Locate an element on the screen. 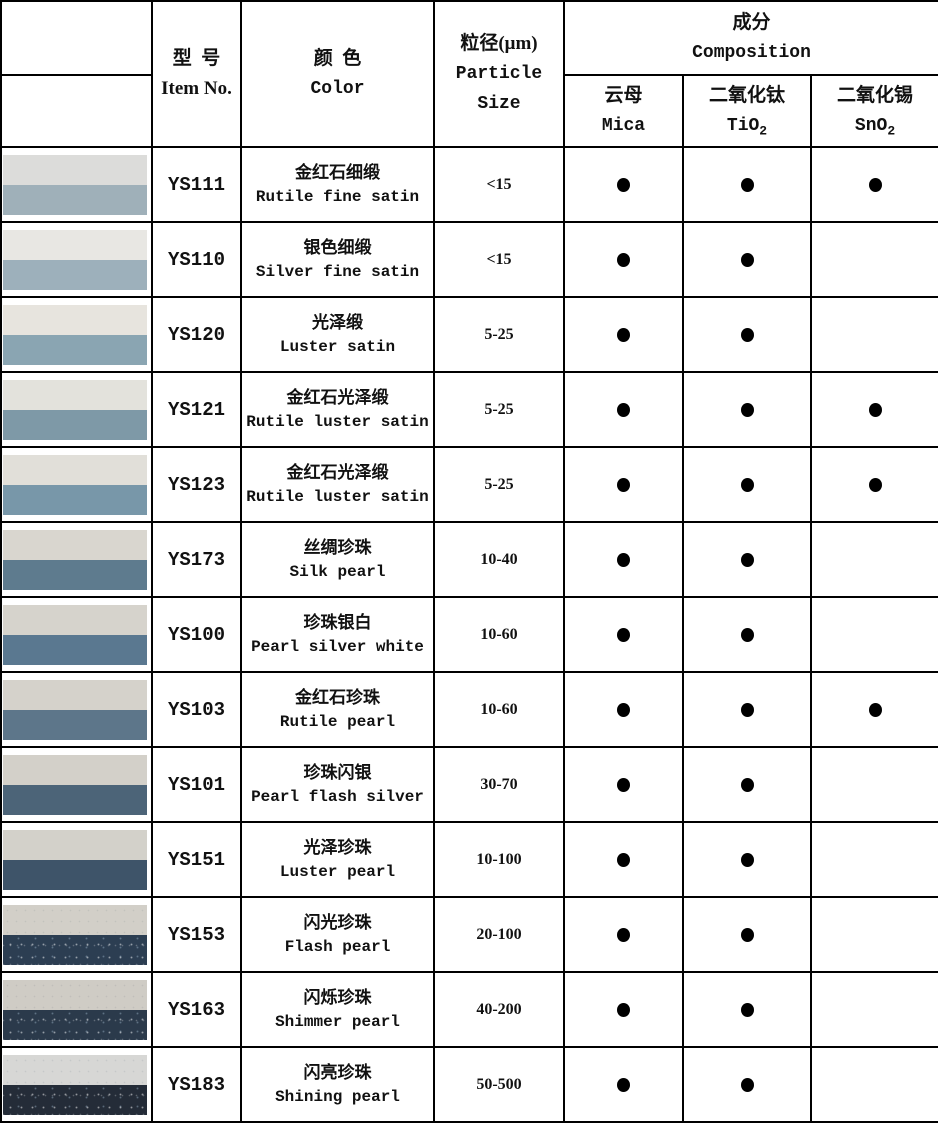 The height and width of the screenshot is (1127, 938). column-header-color: 颜 色 Color is located at coordinates (337, 74).